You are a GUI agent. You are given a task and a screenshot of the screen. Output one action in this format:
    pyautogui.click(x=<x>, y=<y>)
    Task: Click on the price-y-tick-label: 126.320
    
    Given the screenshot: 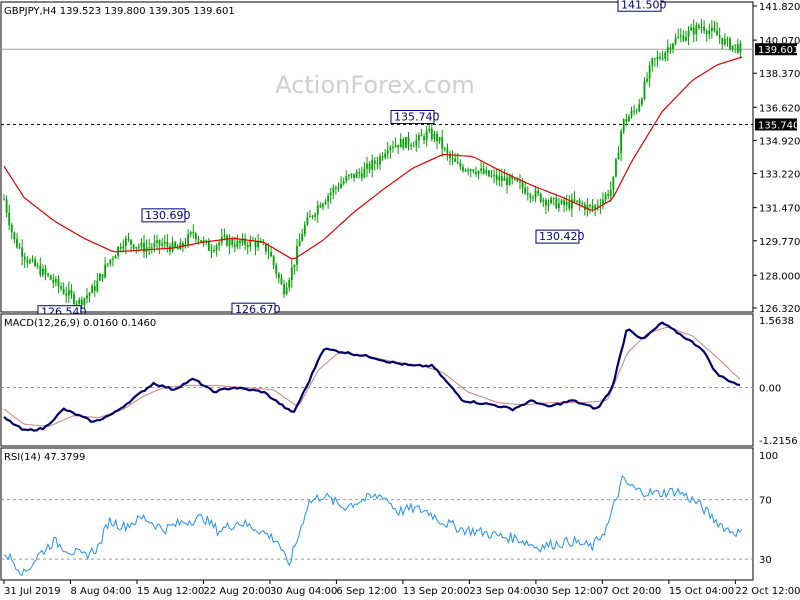 What is the action you would take?
    pyautogui.click(x=779, y=309)
    